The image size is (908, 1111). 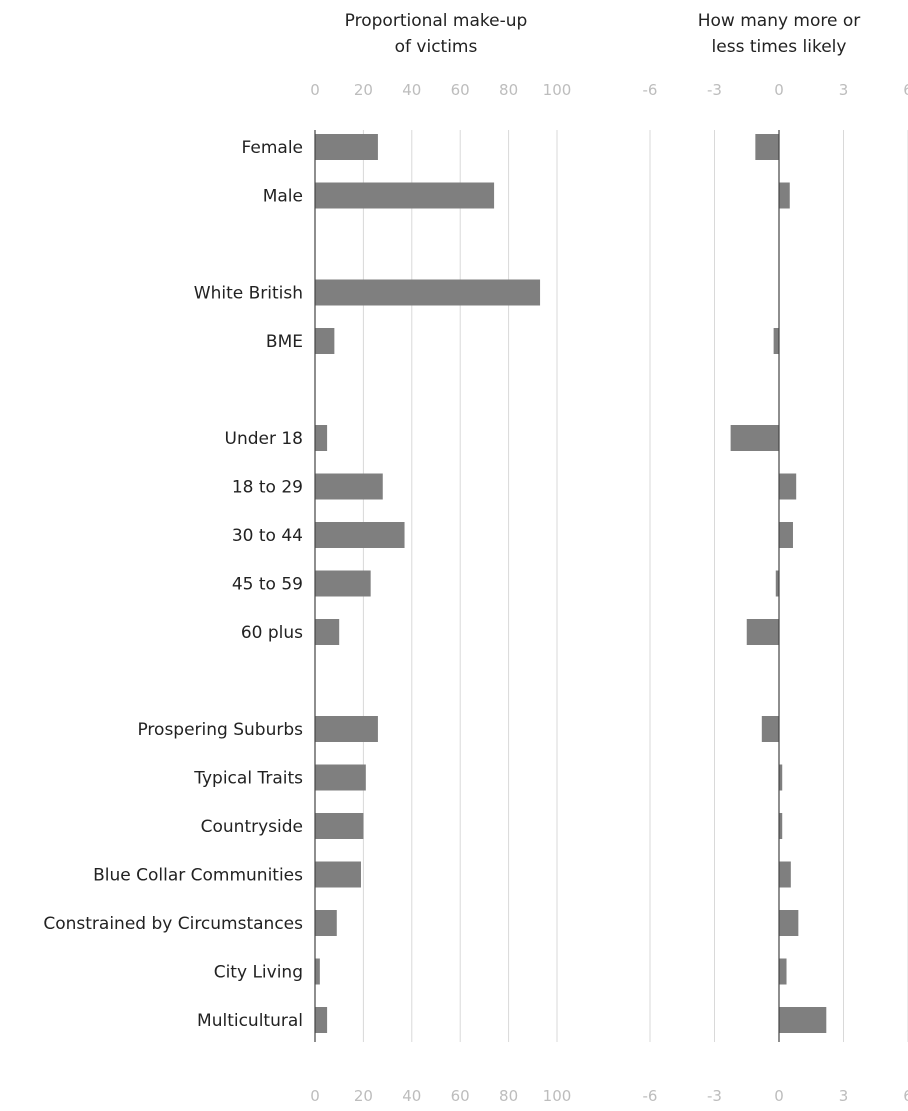 What do you see at coordinates (267, 585) in the screenshot?
I see `category-label: 45 to 59` at bounding box center [267, 585].